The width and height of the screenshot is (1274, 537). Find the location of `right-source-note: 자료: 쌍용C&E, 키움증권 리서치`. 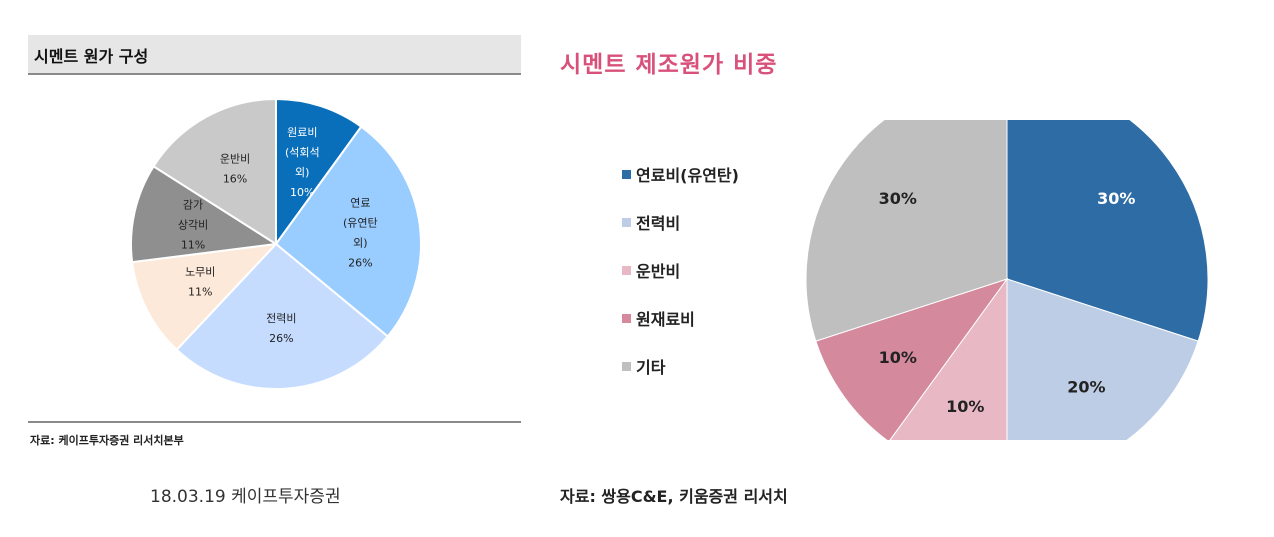

right-source-note: 자료: 쌍용C&E, 키움증권 리서치 is located at coordinates (674, 496).